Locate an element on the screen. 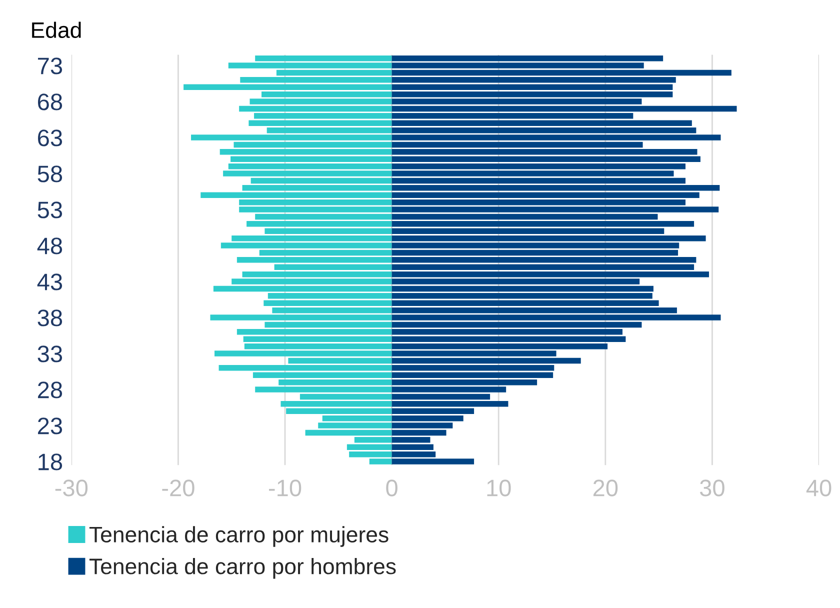  x-tick-label: -10 is located at coordinates (285, 488).